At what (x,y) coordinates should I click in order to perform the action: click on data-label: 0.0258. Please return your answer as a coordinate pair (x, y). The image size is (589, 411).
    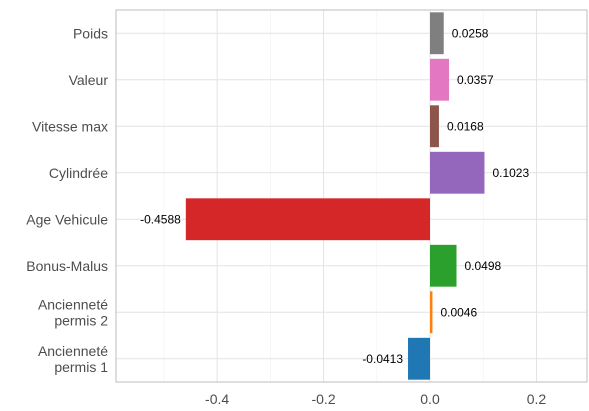
    Looking at the image, I should click on (470, 33).